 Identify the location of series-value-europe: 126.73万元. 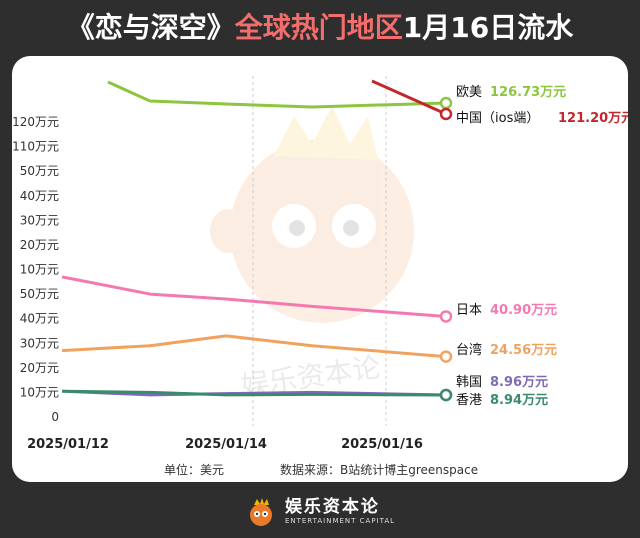
(528, 92).